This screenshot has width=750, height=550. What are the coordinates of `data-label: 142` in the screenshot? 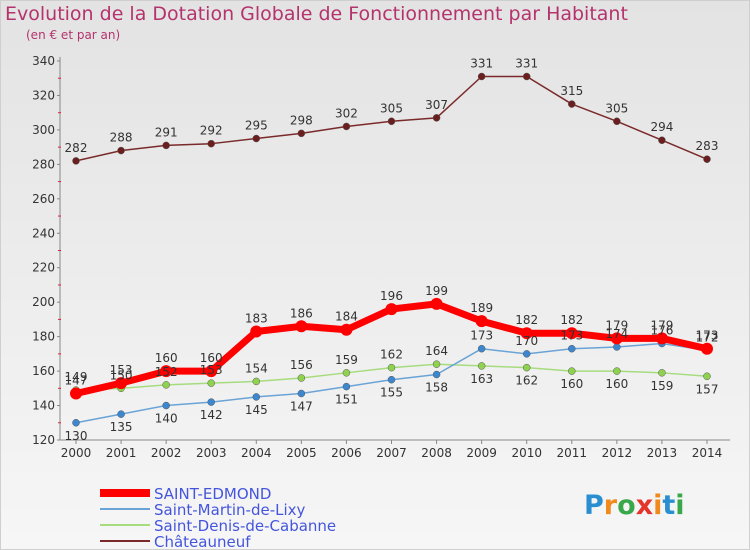 It's located at (211, 415).